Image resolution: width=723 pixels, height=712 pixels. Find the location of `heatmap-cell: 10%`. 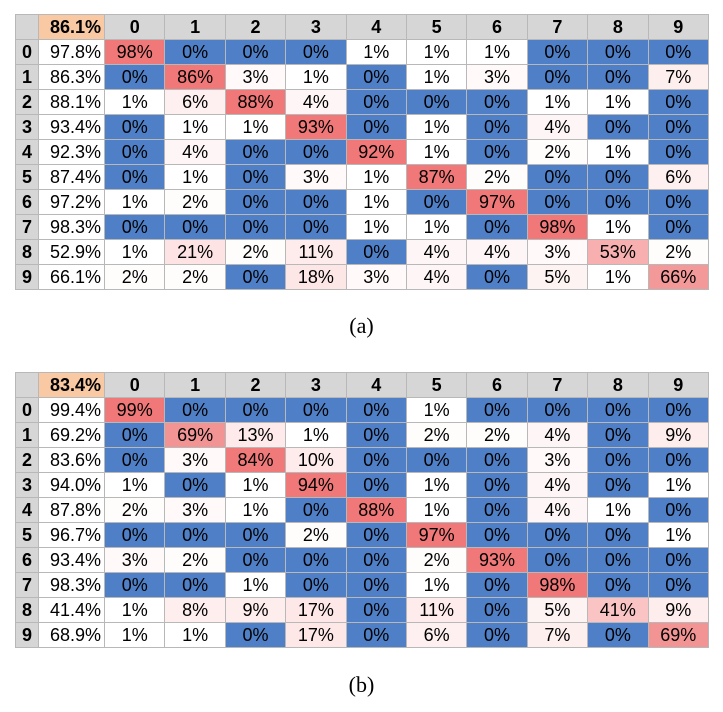

heatmap-cell: 10% is located at coordinates (316, 460).